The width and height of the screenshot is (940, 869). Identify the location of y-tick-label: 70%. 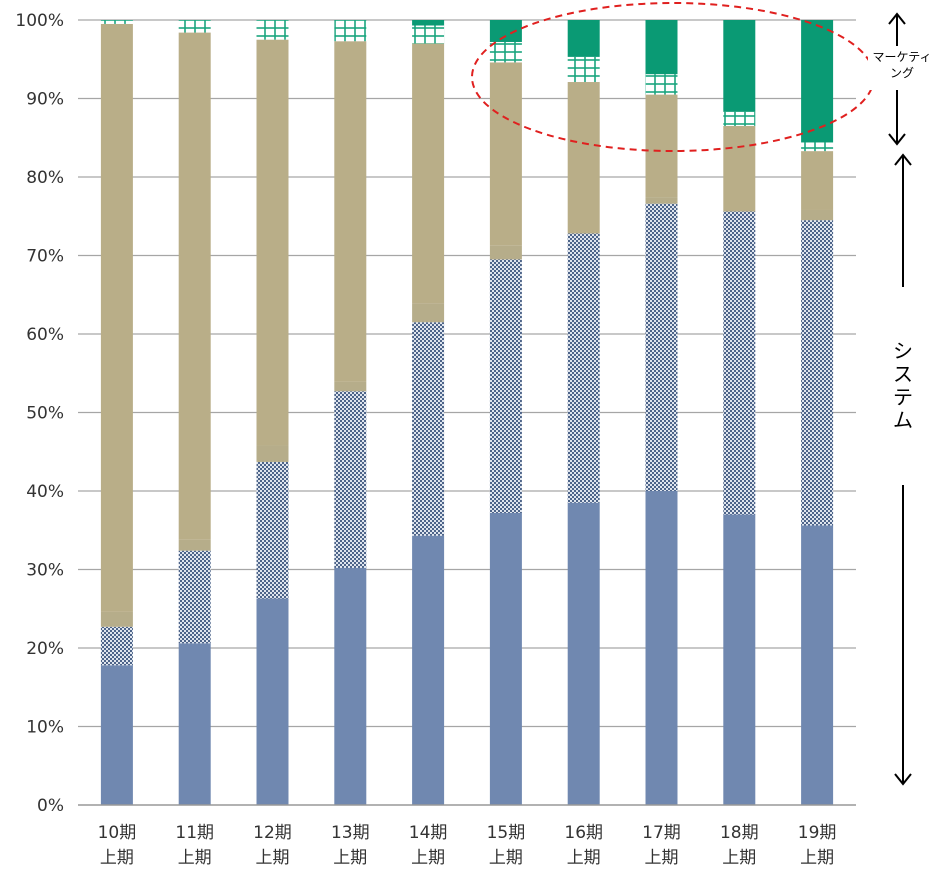
(45, 257).